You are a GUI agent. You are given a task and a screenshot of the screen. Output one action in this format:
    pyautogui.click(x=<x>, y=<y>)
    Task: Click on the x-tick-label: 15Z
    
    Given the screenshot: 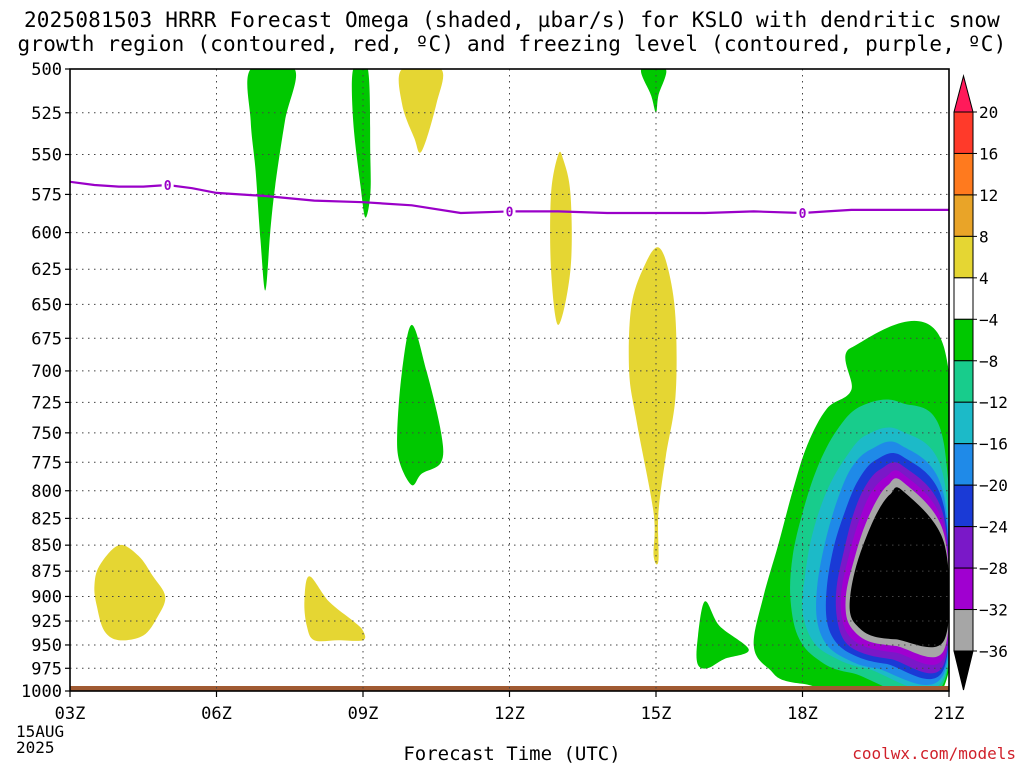 What is the action you would take?
    pyautogui.click(x=656, y=714)
    